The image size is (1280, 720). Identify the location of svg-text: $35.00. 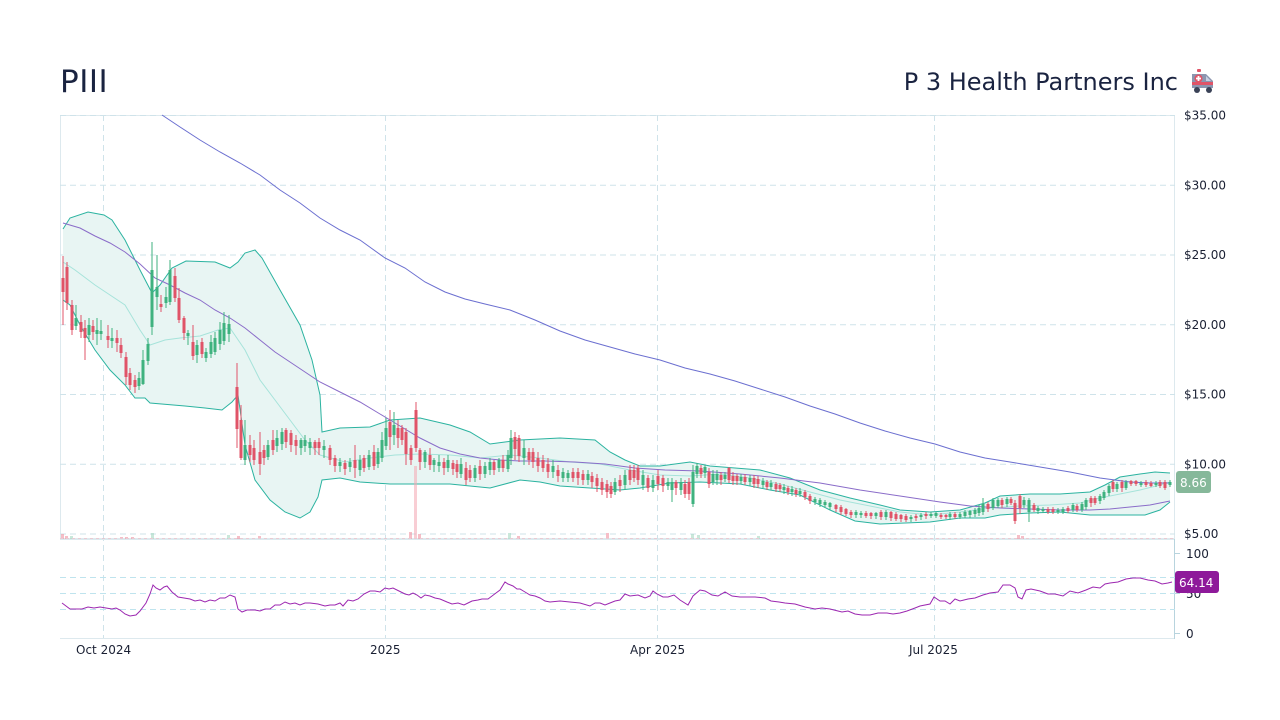
(1205, 116).